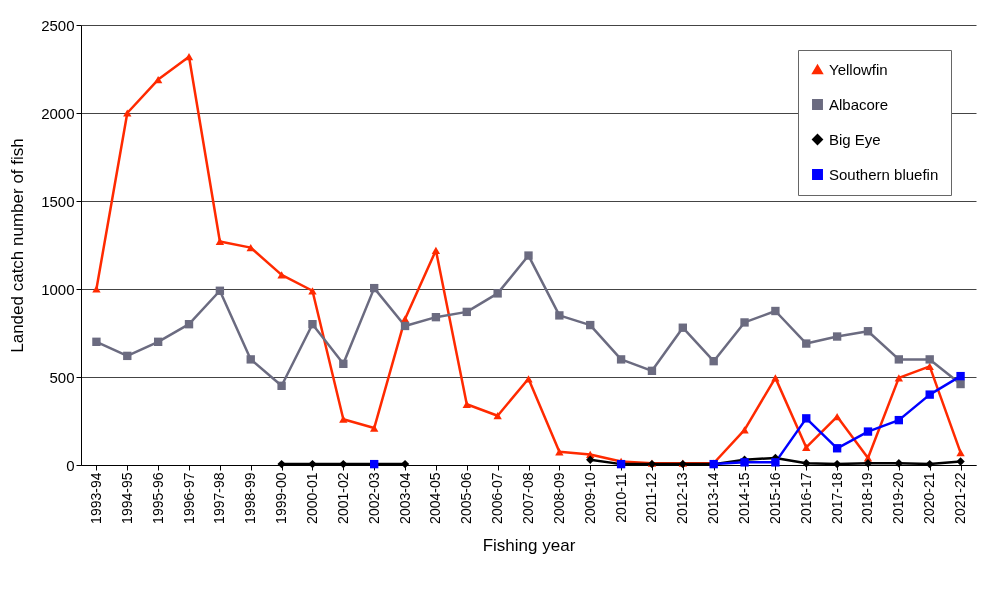 This screenshot has height=591, width=1007. I want to click on y-tick-label: 1500, so click(58, 201).